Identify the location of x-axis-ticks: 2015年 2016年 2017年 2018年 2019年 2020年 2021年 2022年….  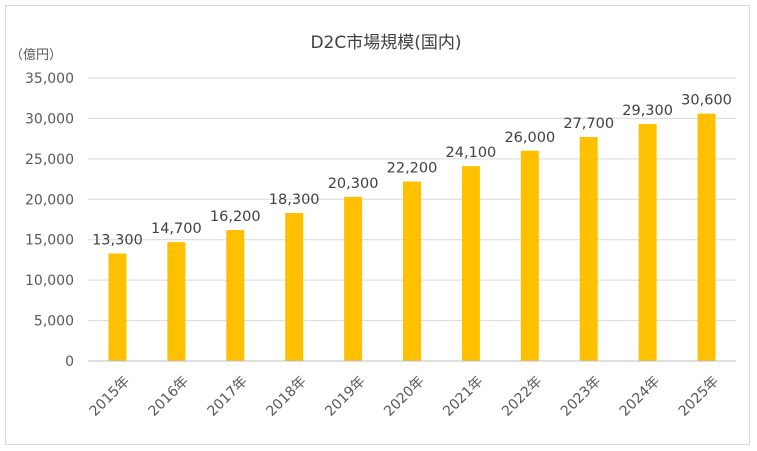
(405, 396).